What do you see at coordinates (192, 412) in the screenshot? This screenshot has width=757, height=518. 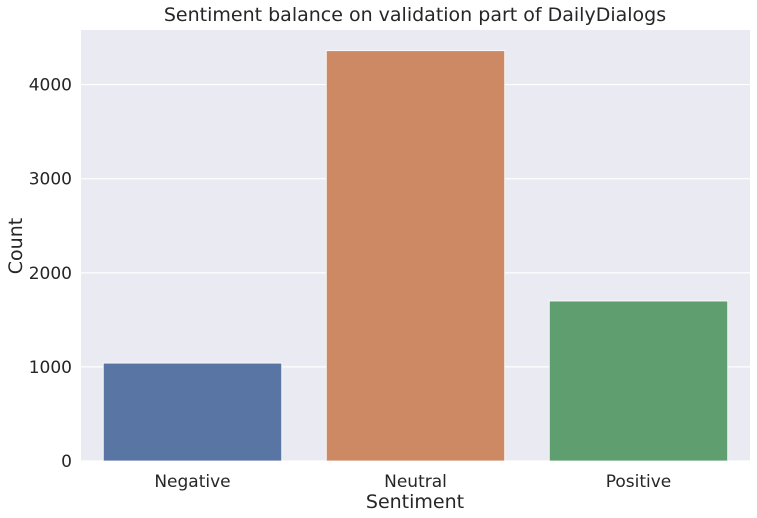 I see `bar-negative` at bounding box center [192, 412].